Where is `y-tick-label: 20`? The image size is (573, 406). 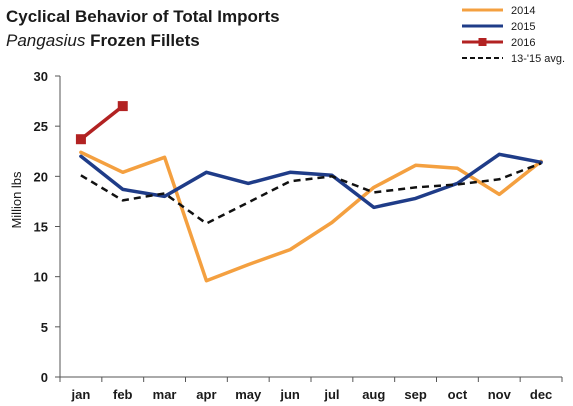 y-tick-label: 20 is located at coordinates (41, 176).